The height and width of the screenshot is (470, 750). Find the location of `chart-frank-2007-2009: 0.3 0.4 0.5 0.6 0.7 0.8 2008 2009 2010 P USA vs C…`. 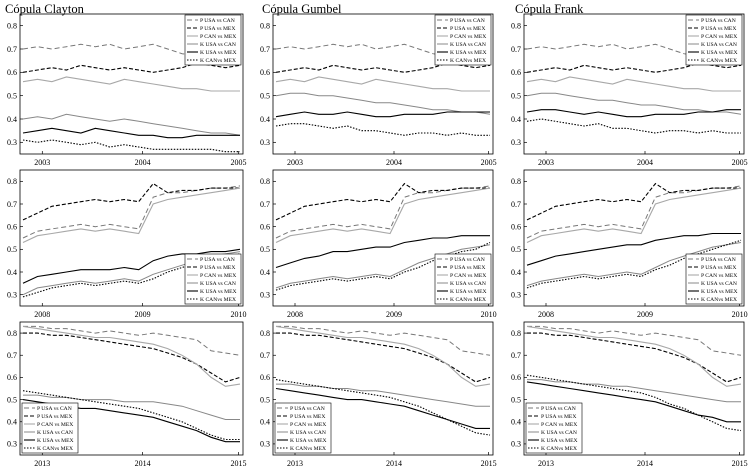

chart-frank-2007-2009: 0.3 0.4 0.5 0.6 0.7 0.8 2008 2009 2010 P USA vs C… is located at coordinates (629, 244).